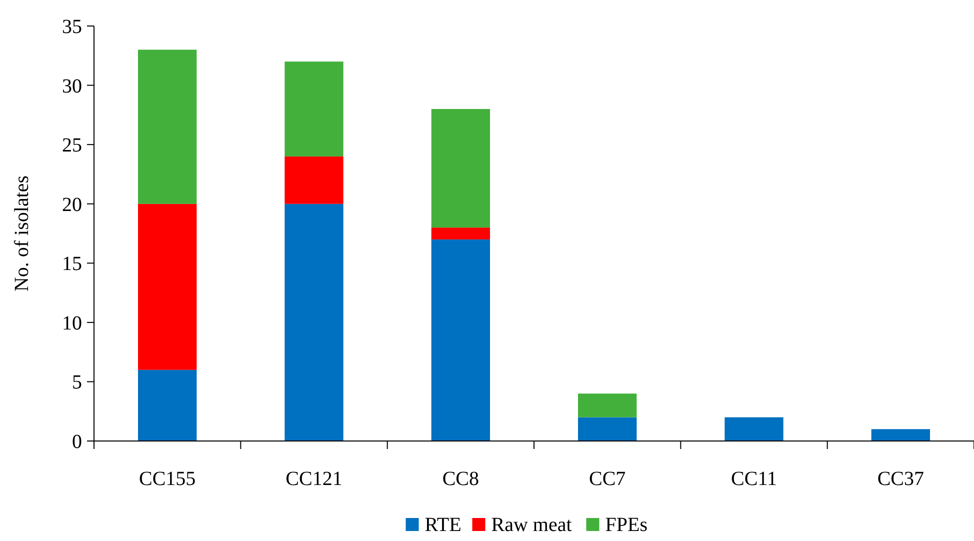 The height and width of the screenshot is (541, 974). What do you see at coordinates (314, 479) in the screenshot?
I see `x-tick-label: CC121` at bounding box center [314, 479].